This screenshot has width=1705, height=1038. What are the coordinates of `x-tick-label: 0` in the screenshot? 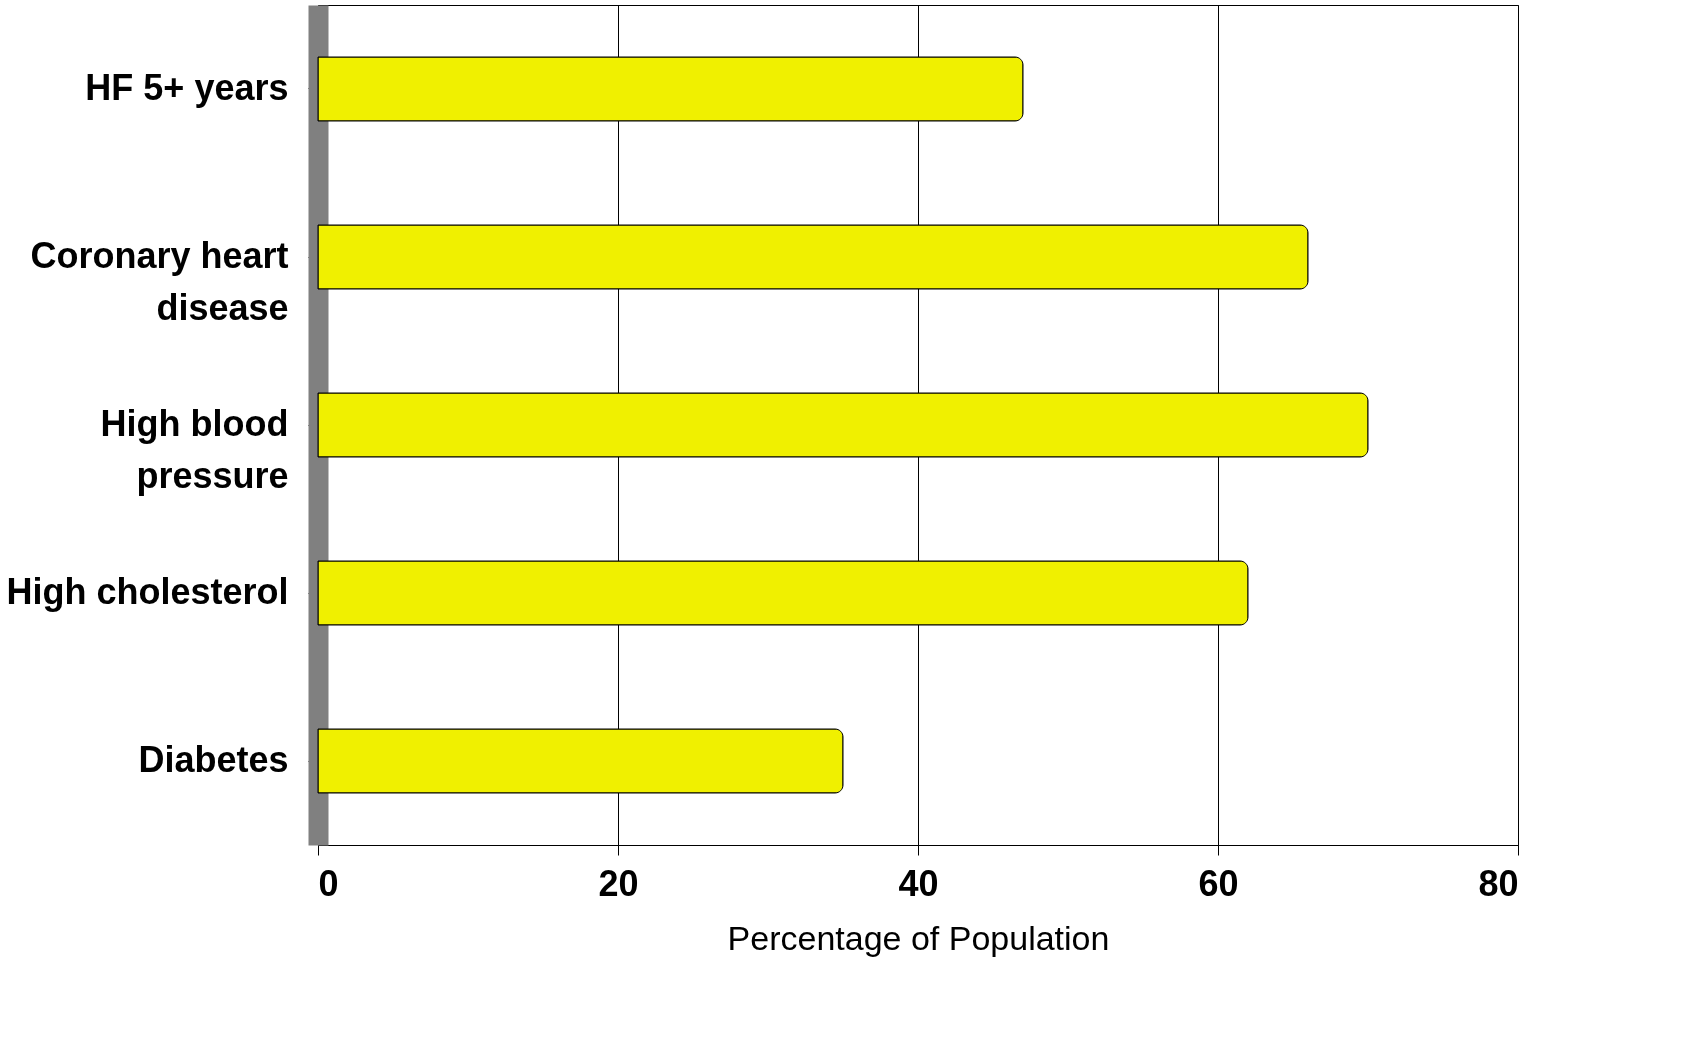 It's located at (328, 883).